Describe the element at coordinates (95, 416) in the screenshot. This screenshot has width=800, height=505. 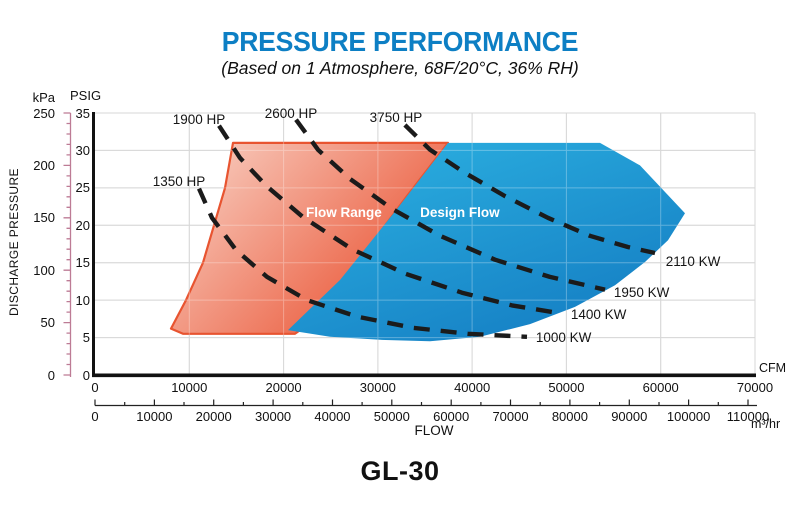
I see `m3hr-tick-label: 0` at that location.